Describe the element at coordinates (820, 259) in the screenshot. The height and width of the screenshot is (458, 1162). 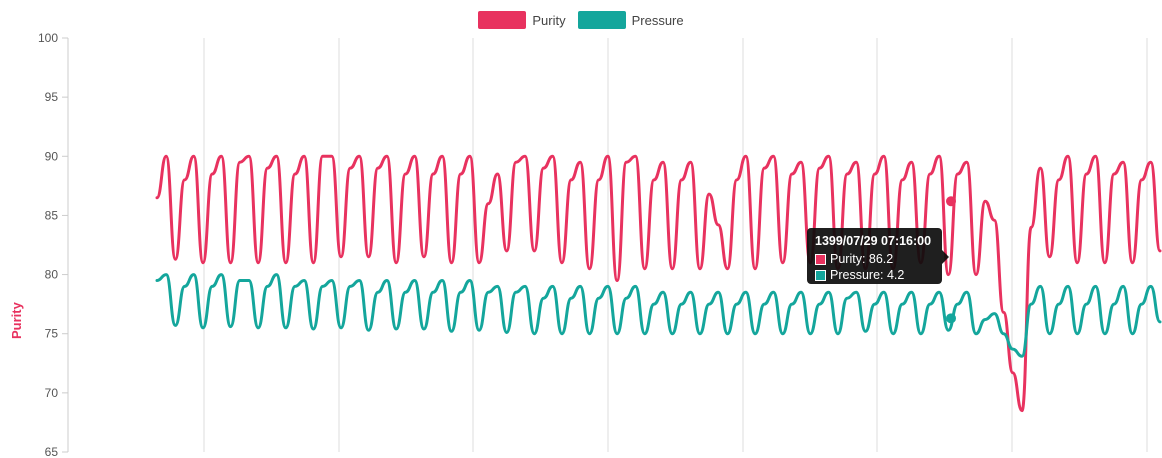
I see `tooltip-swatch-purity` at that location.